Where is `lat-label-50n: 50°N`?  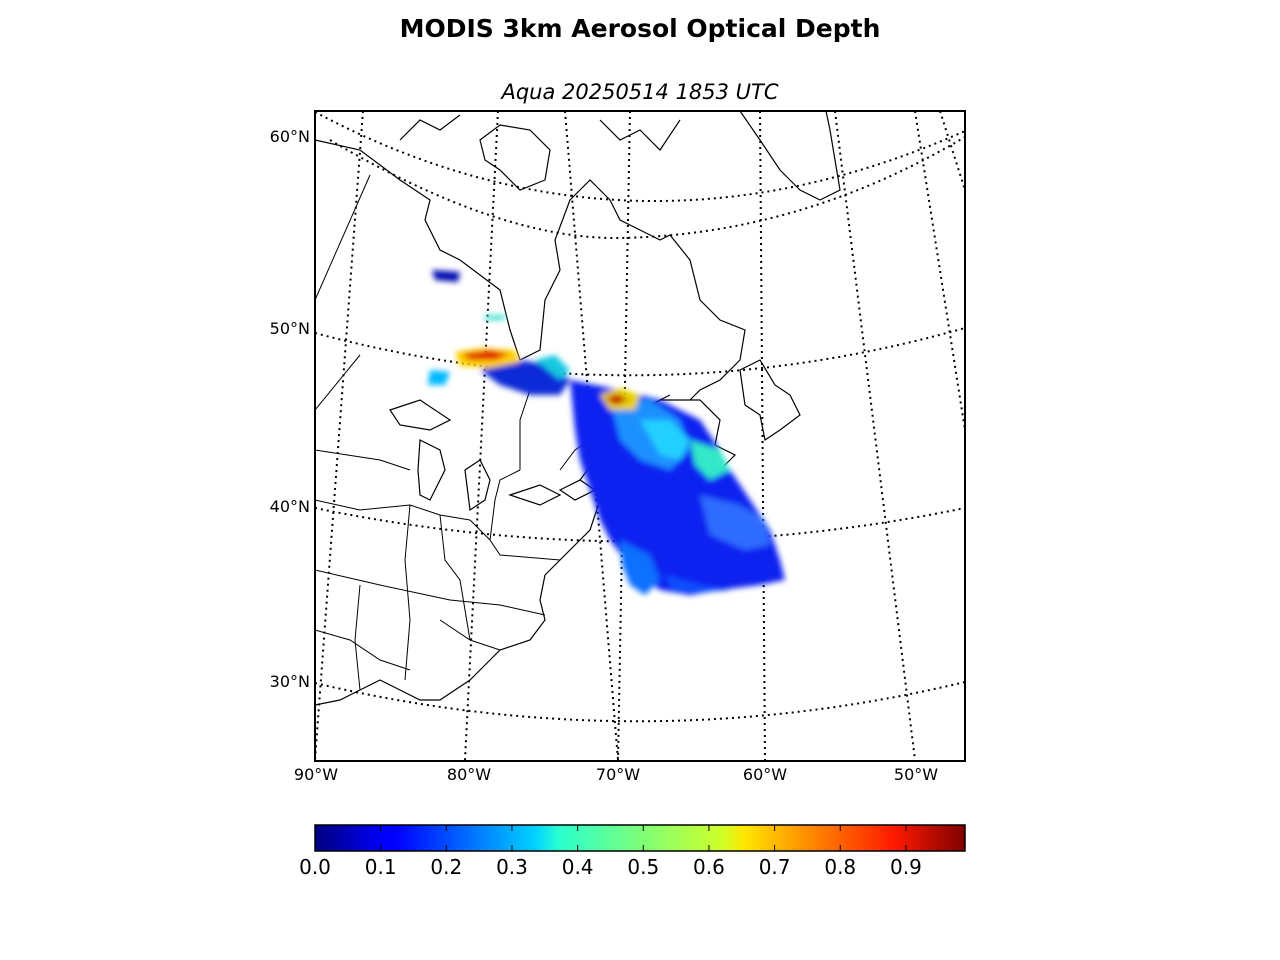 lat-label-50n: 50°N is located at coordinates (289, 328).